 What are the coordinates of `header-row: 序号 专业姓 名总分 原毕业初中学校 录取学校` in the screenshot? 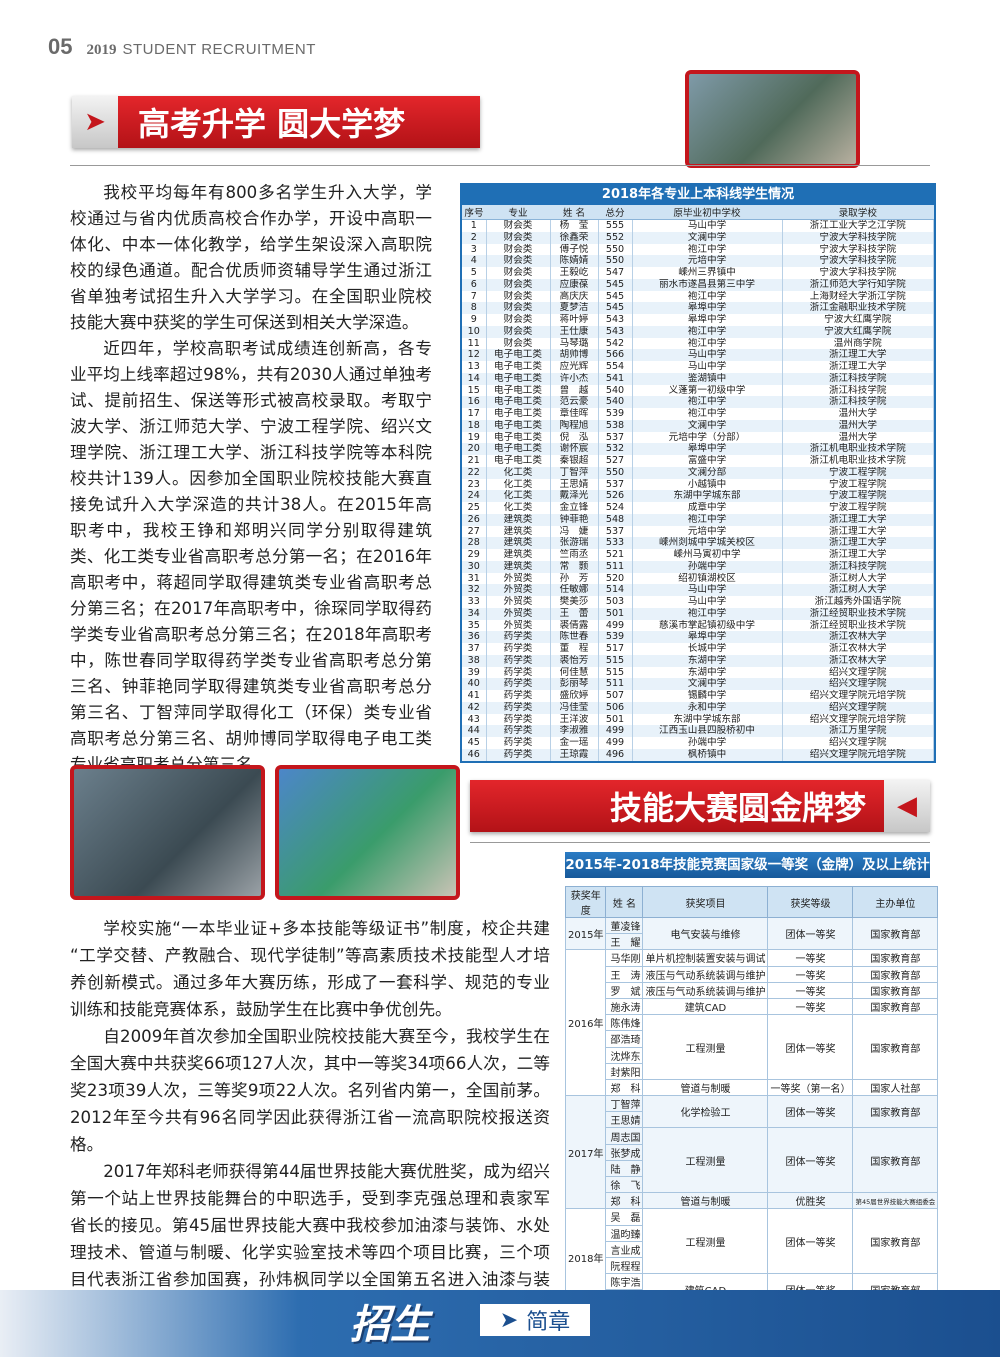 It's located at (698, 212).